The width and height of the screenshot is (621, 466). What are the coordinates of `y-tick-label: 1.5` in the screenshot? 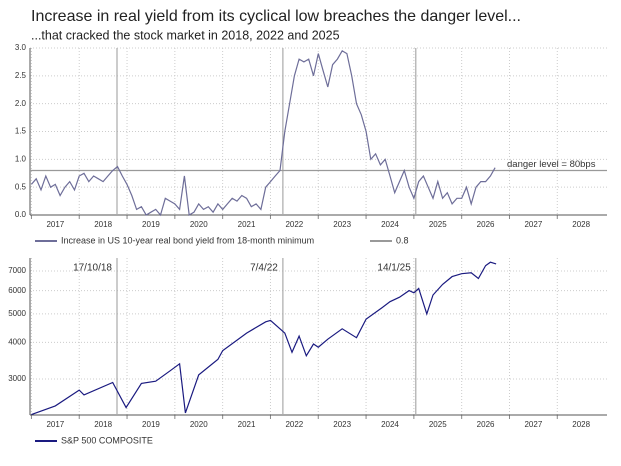 It's located at (21, 131).